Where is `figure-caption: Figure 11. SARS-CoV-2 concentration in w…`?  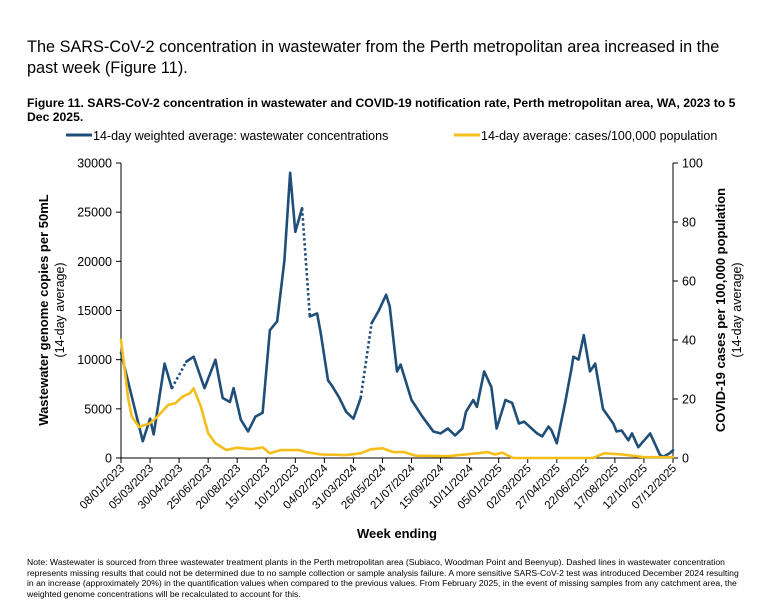 figure-caption: Figure 11. SARS-CoV-2 concentration in w… is located at coordinates (381, 110).